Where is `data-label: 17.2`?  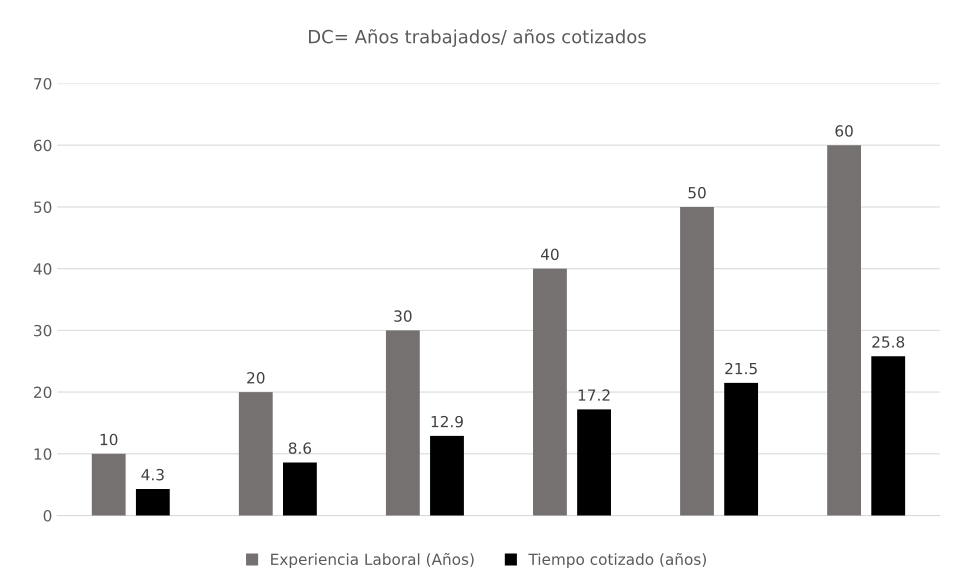 data-label: 17.2 is located at coordinates (594, 395).